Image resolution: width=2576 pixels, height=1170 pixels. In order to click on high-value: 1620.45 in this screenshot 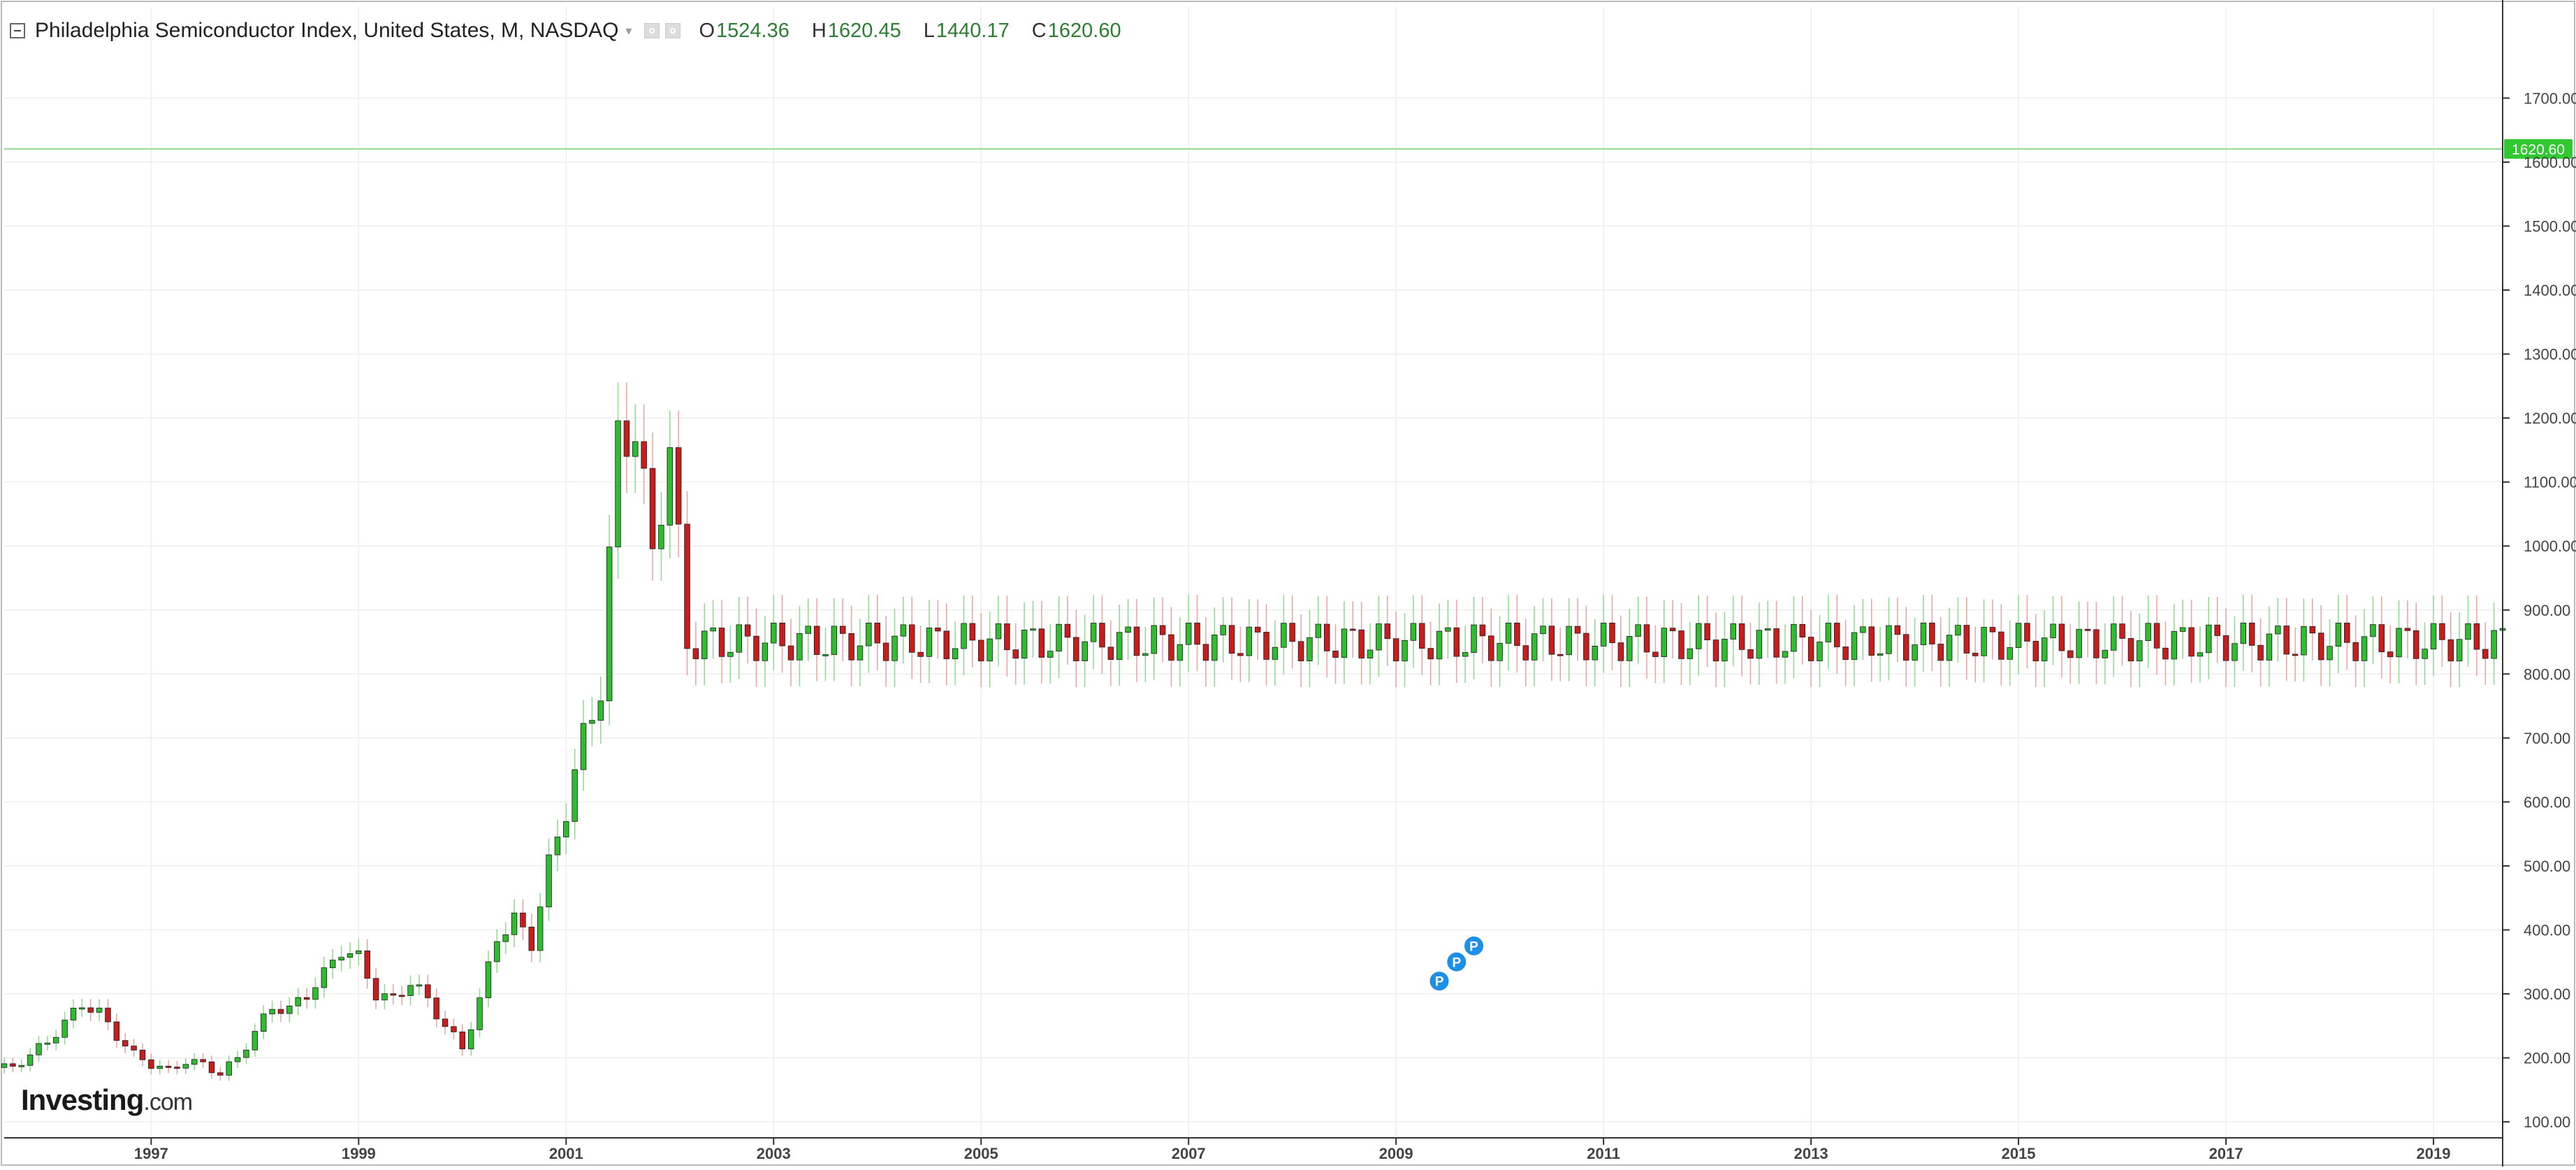, I will do `click(864, 31)`.